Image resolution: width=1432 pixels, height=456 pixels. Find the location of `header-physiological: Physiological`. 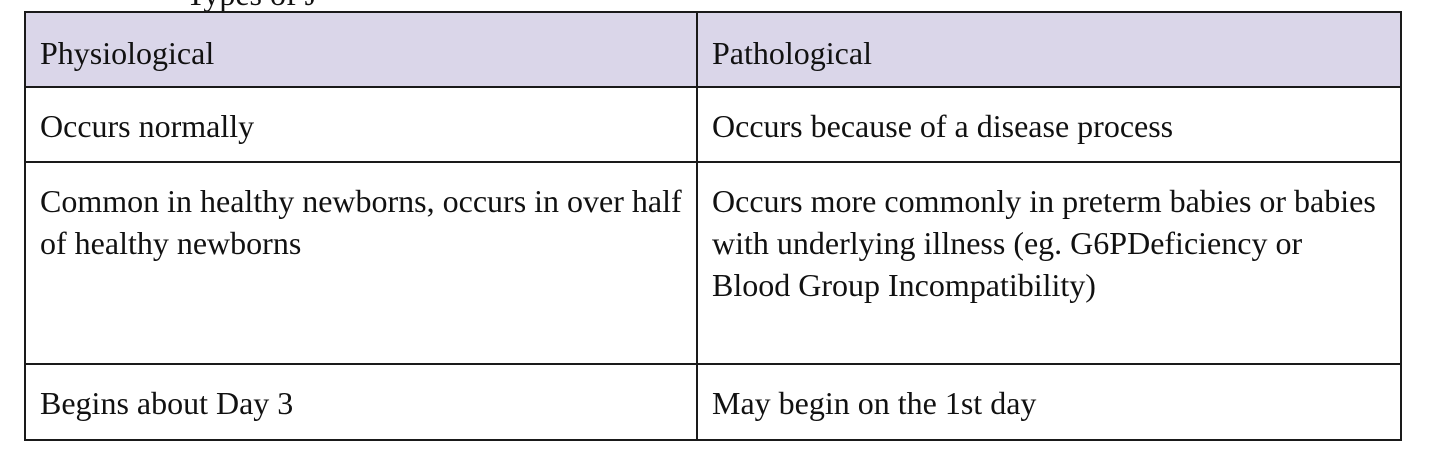

header-physiological: Physiological is located at coordinates (361, 49).